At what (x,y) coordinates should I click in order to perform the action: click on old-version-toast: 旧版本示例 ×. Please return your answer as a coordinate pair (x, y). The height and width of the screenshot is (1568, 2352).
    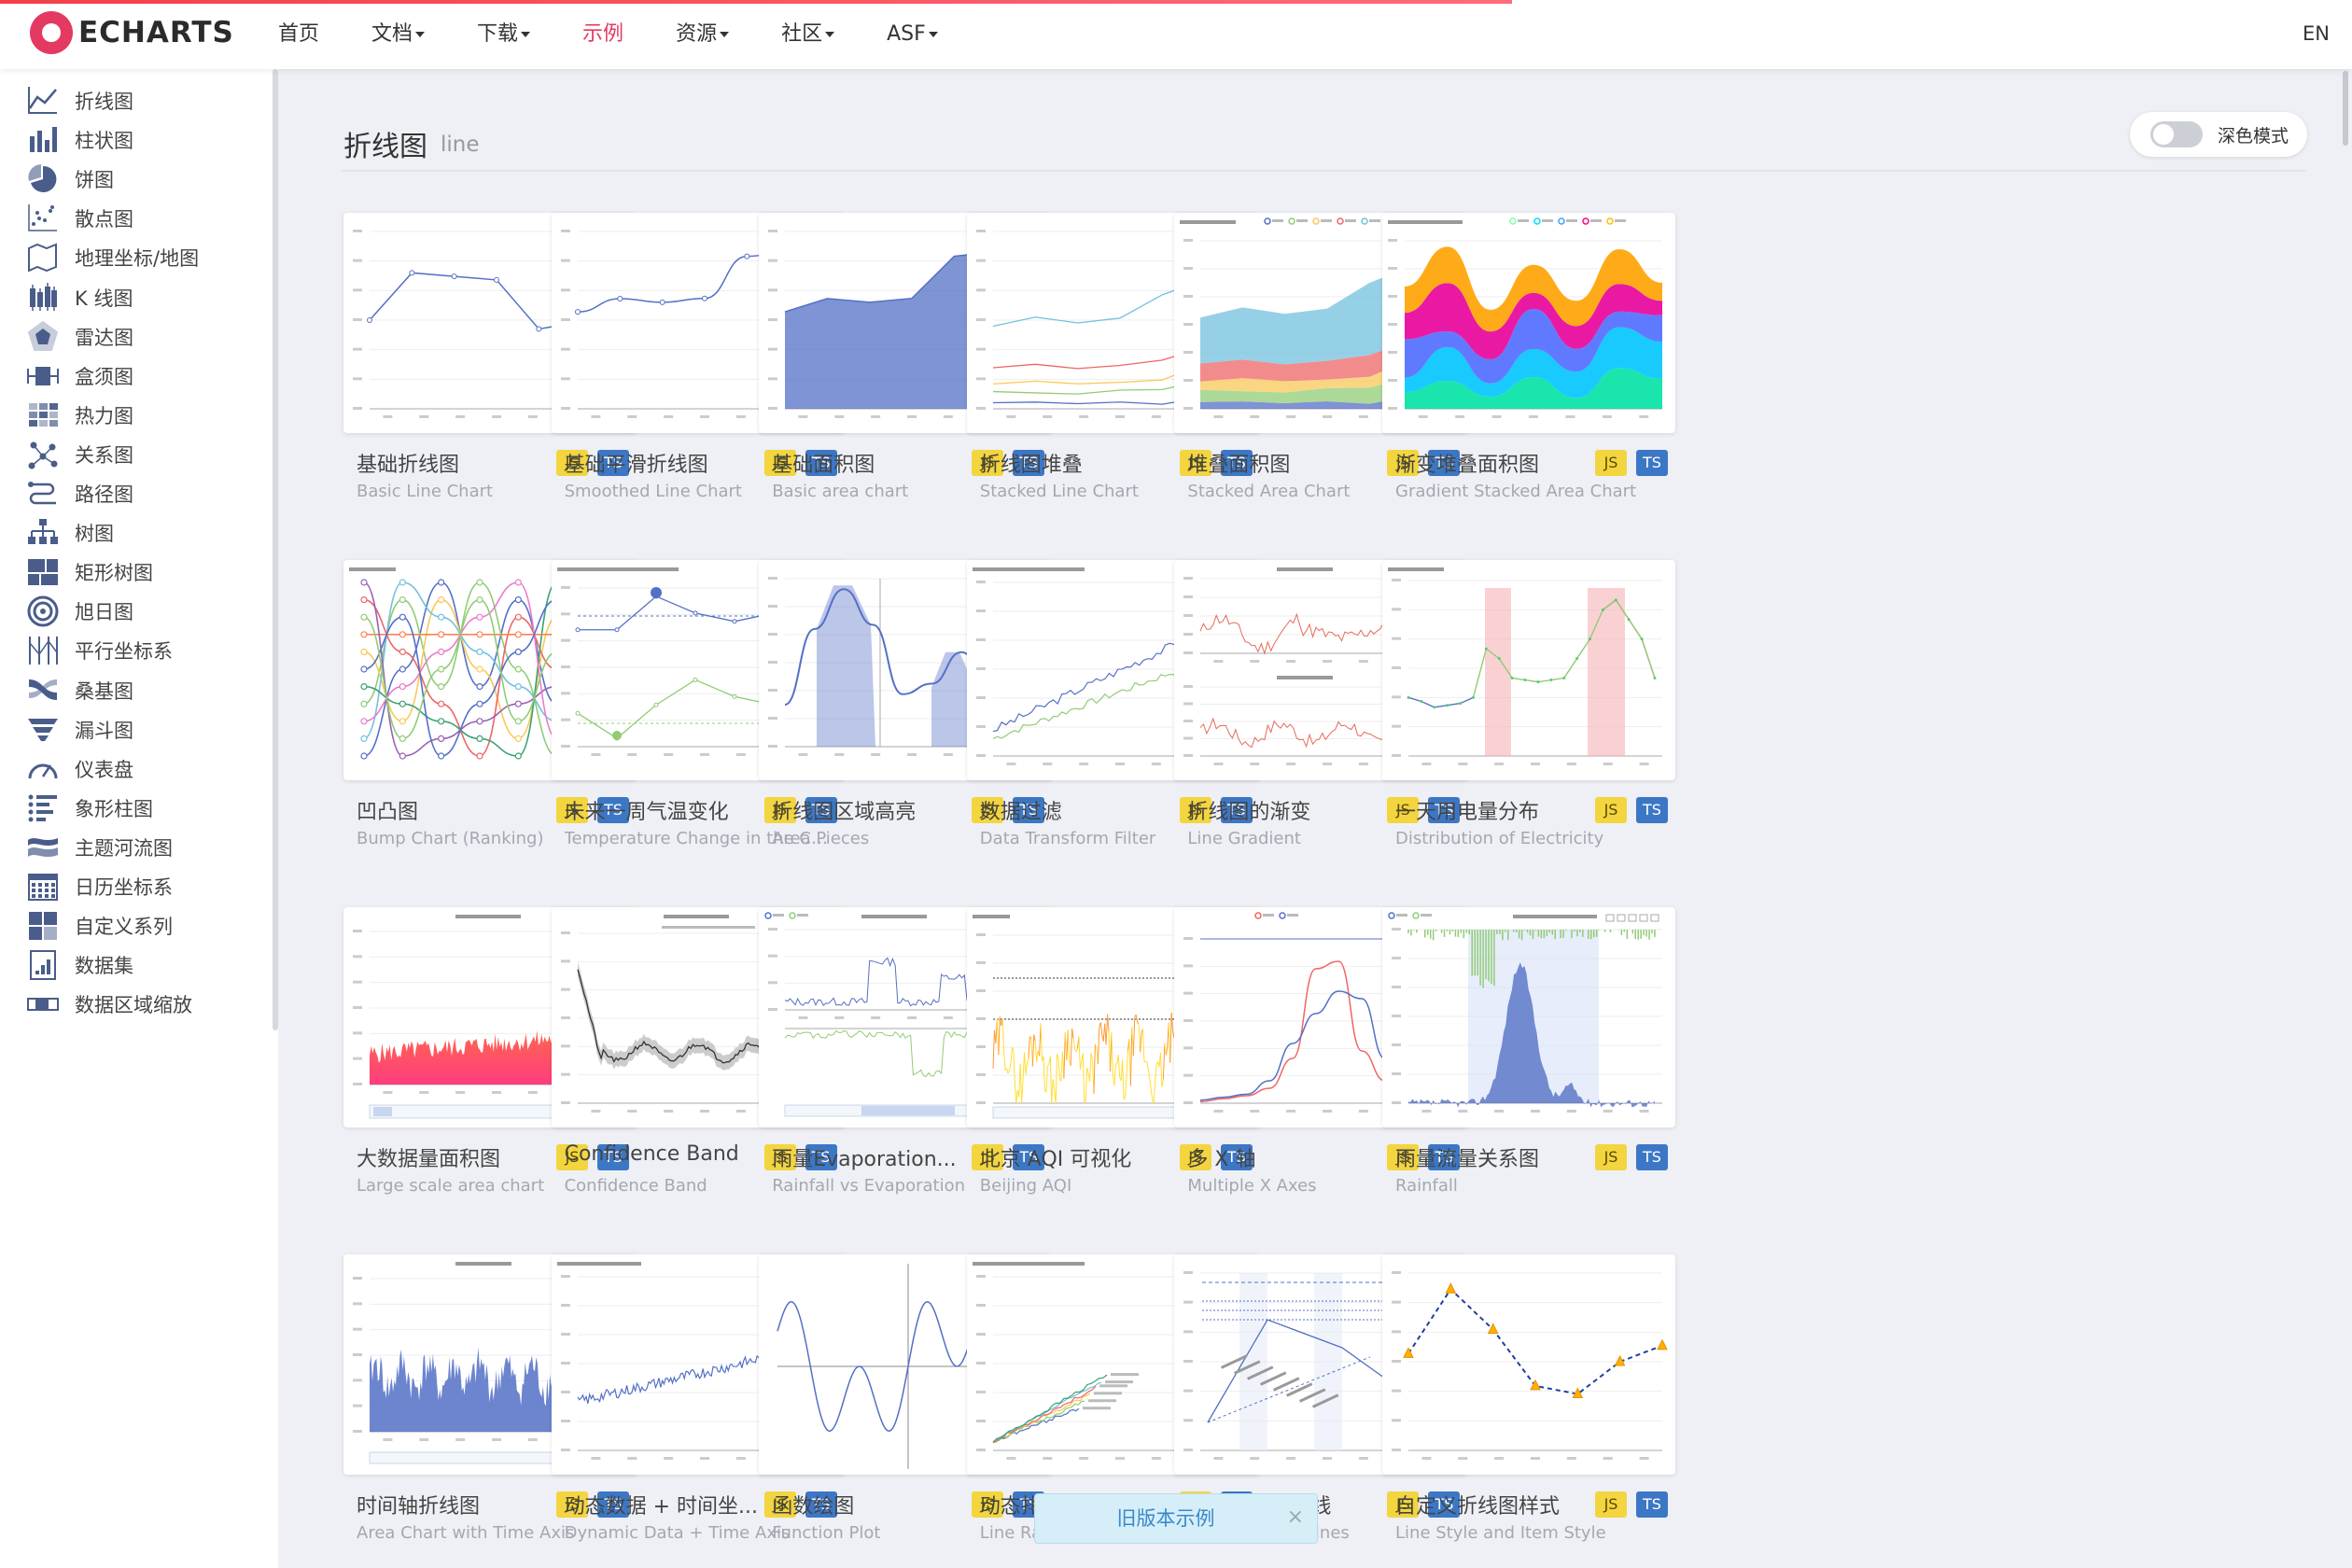
    Looking at the image, I should click on (1176, 1518).